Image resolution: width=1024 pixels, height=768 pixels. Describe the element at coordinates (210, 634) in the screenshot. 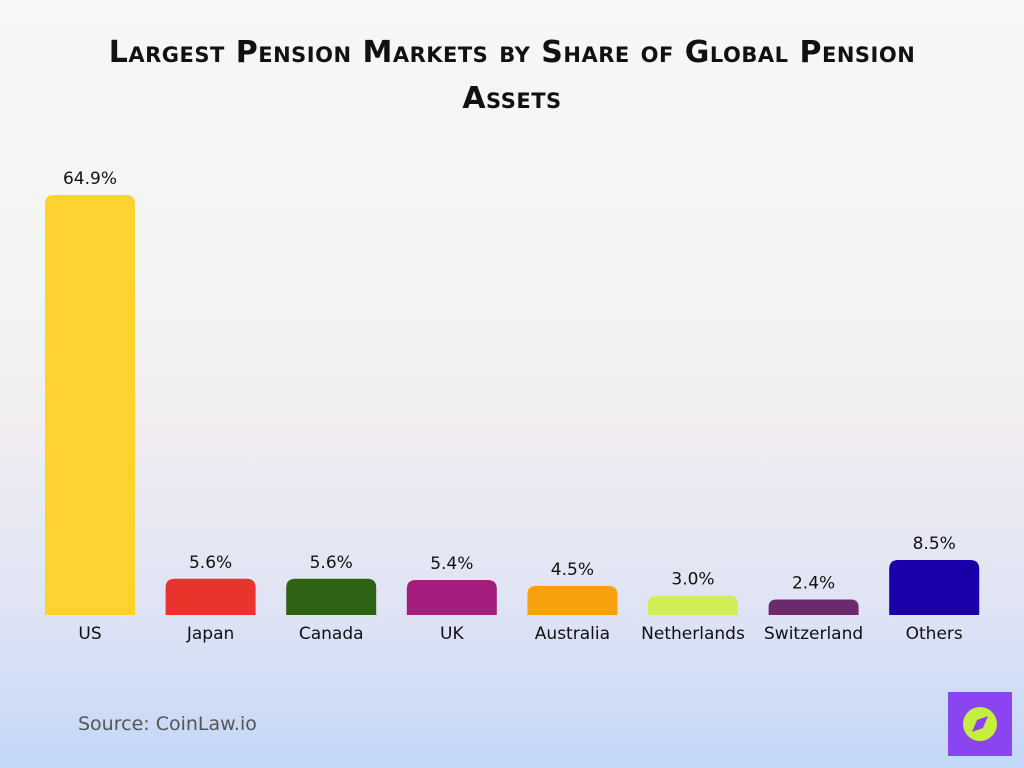

I see `x-tick-label: Japan` at that location.